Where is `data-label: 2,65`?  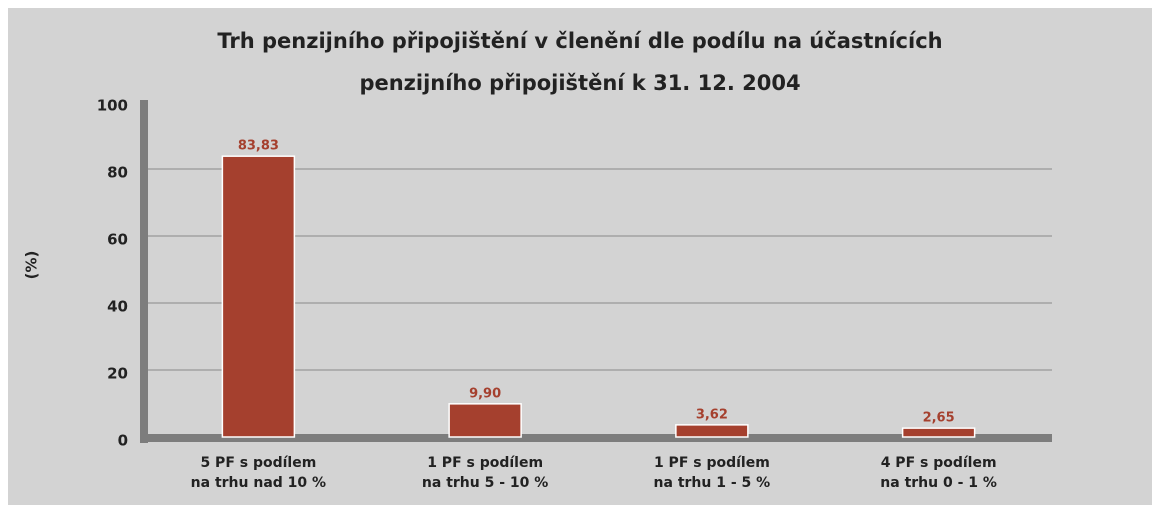 data-label: 2,65 is located at coordinates (939, 418).